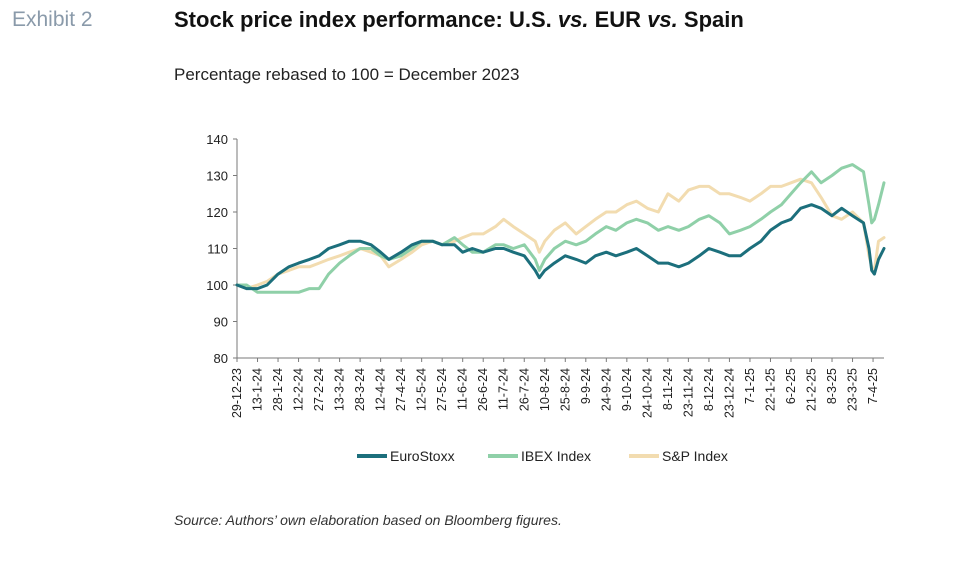 The image size is (969, 578). I want to click on x-tick-label: 13-3-24, so click(340, 389).